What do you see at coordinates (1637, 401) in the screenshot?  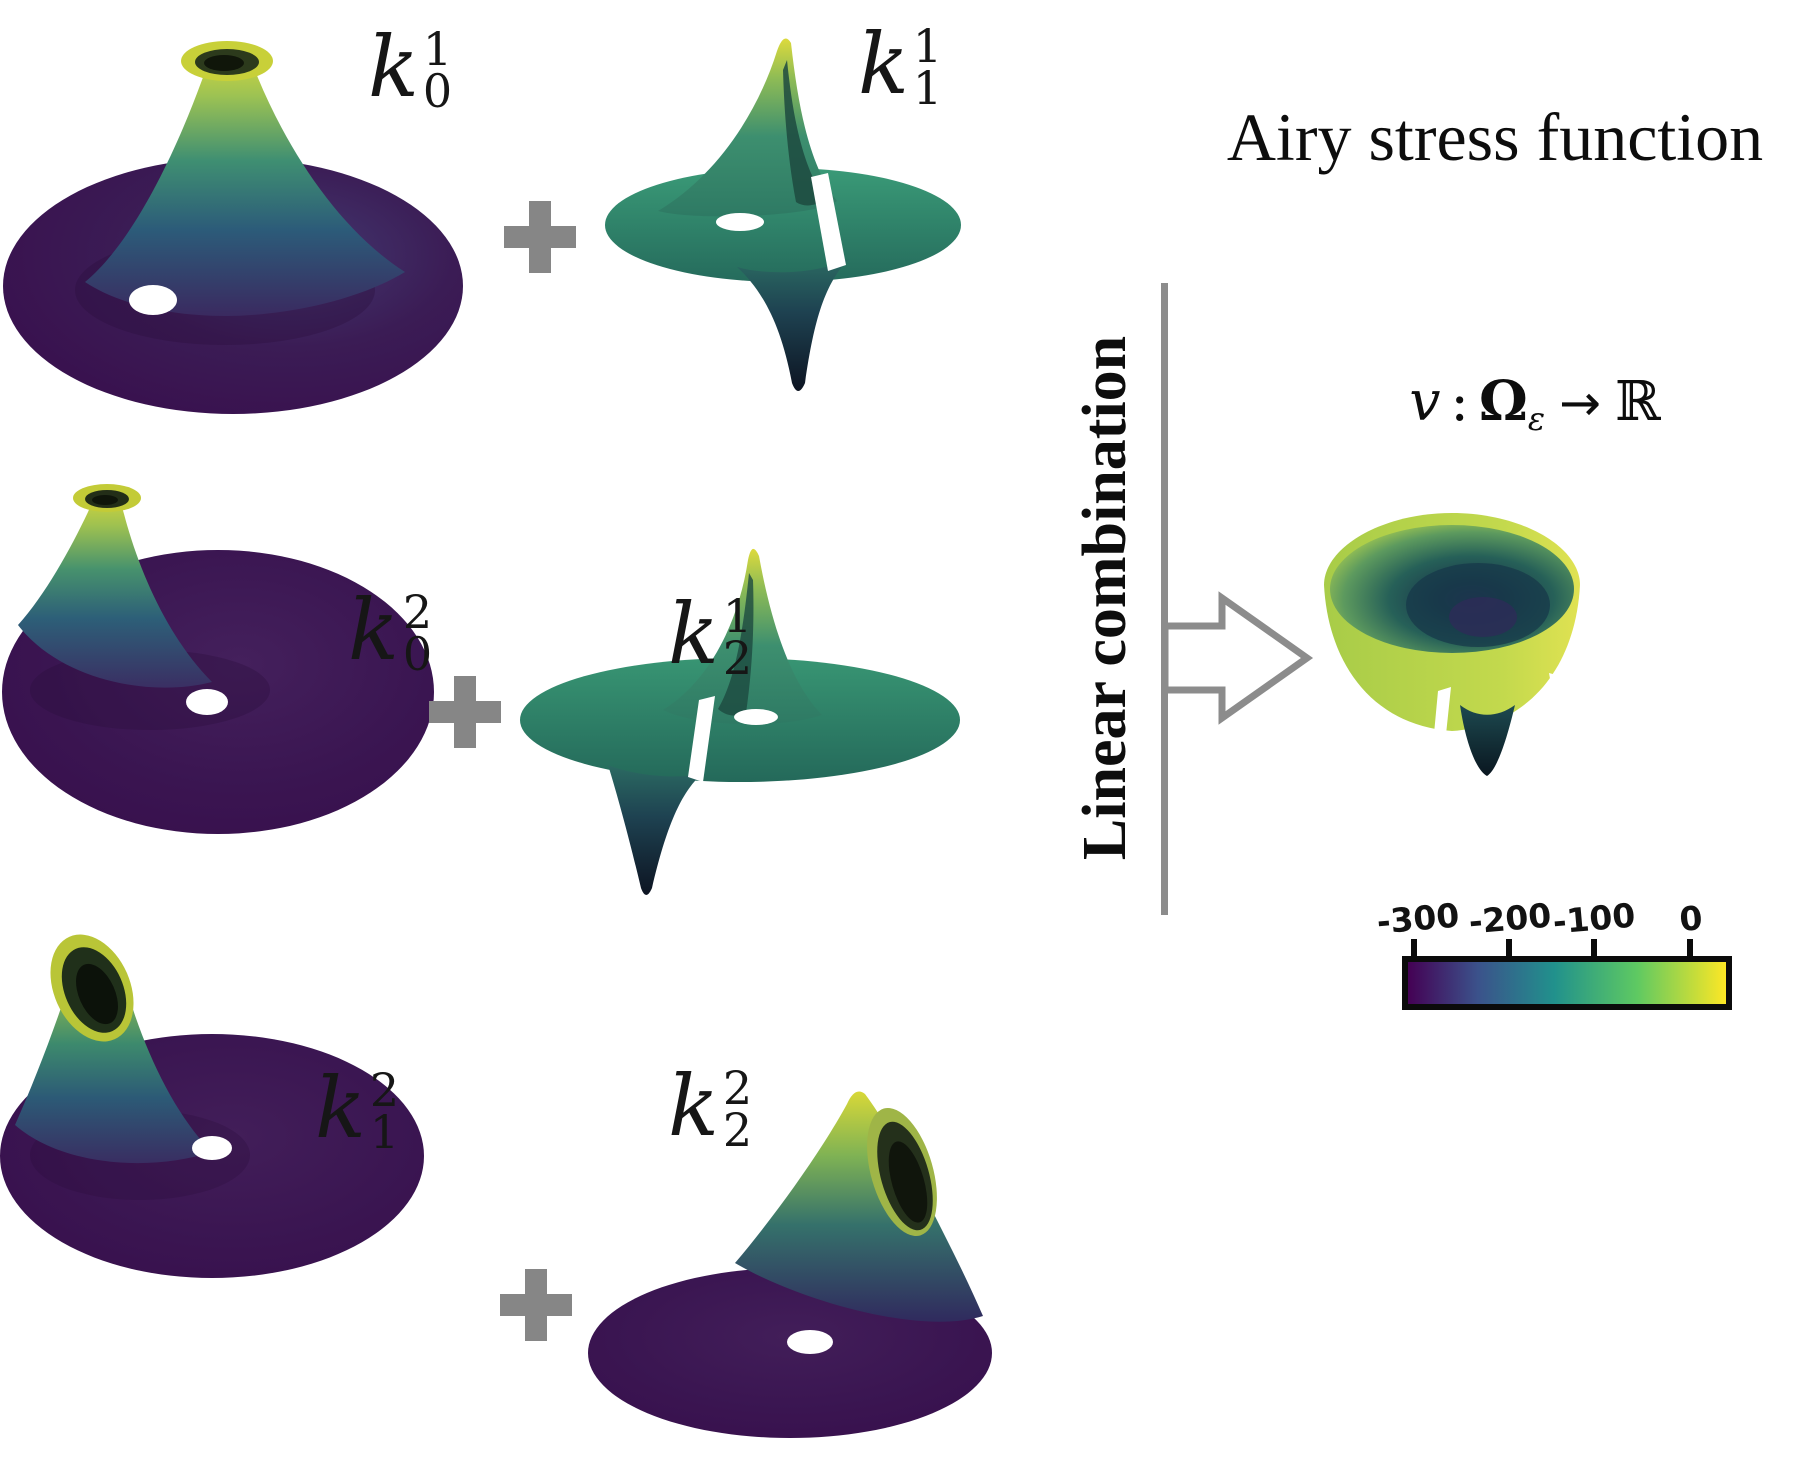 I see `mapping-codomain: ℝ` at bounding box center [1637, 401].